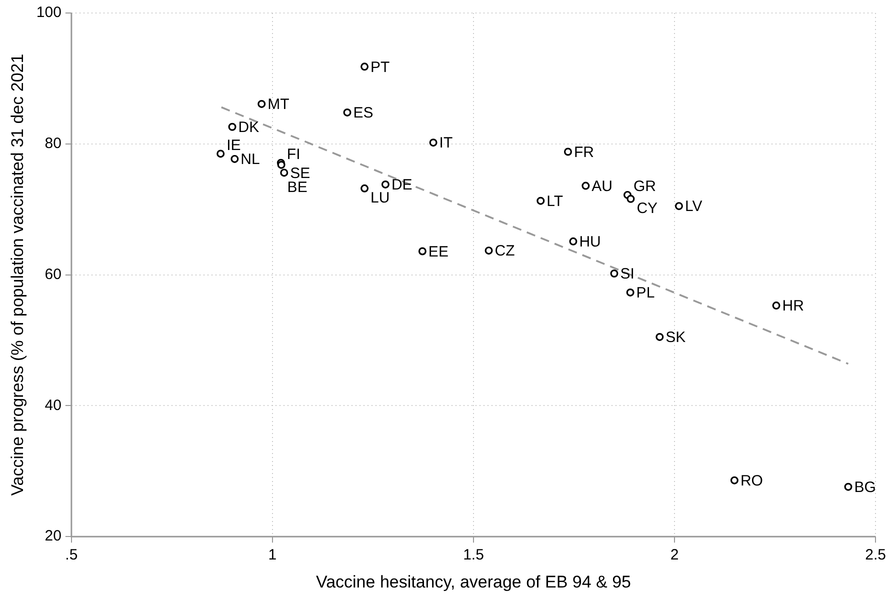 The width and height of the screenshot is (890, 601). Describe the element at coordinates (474, 582) in the screenshot. I see `x-axis-title: Vaccine hesitancy, average of EB 94 & 95` at that location.